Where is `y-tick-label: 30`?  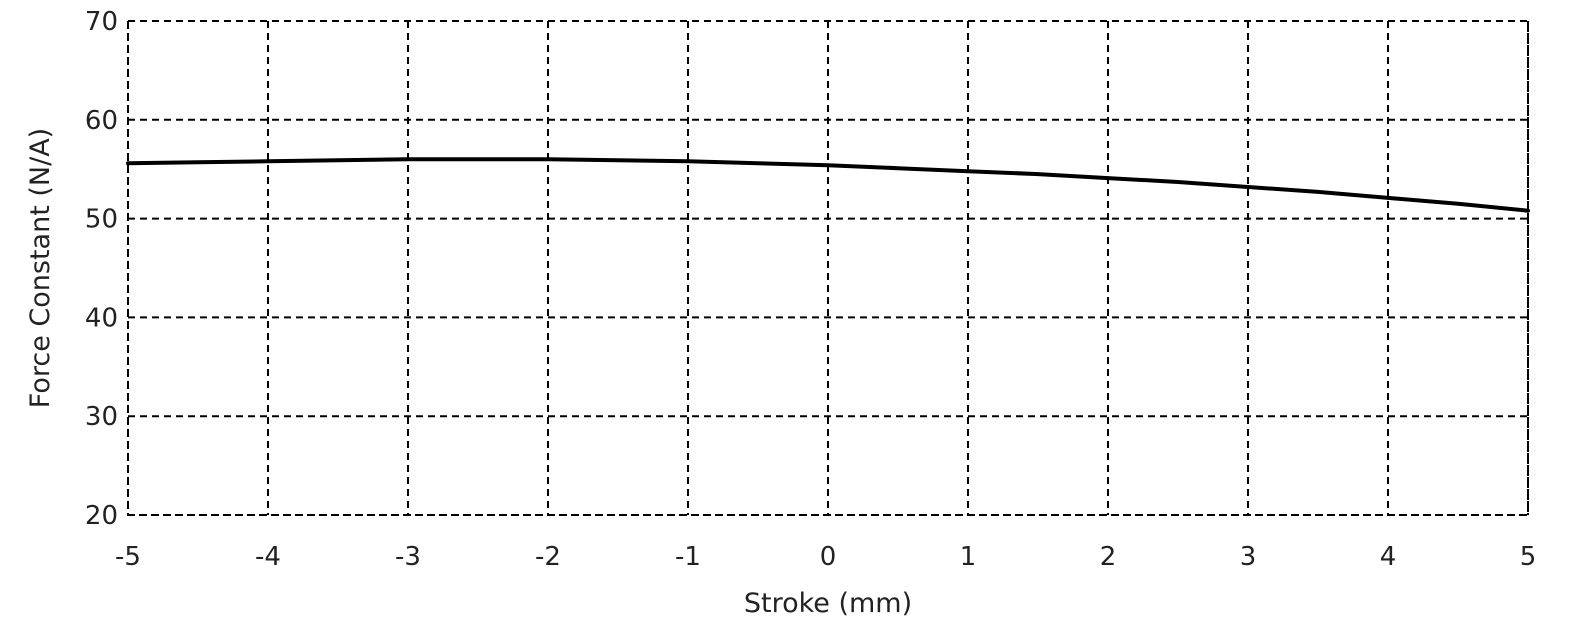
y-tick-label: 30 is located at coordinates (101, 417).